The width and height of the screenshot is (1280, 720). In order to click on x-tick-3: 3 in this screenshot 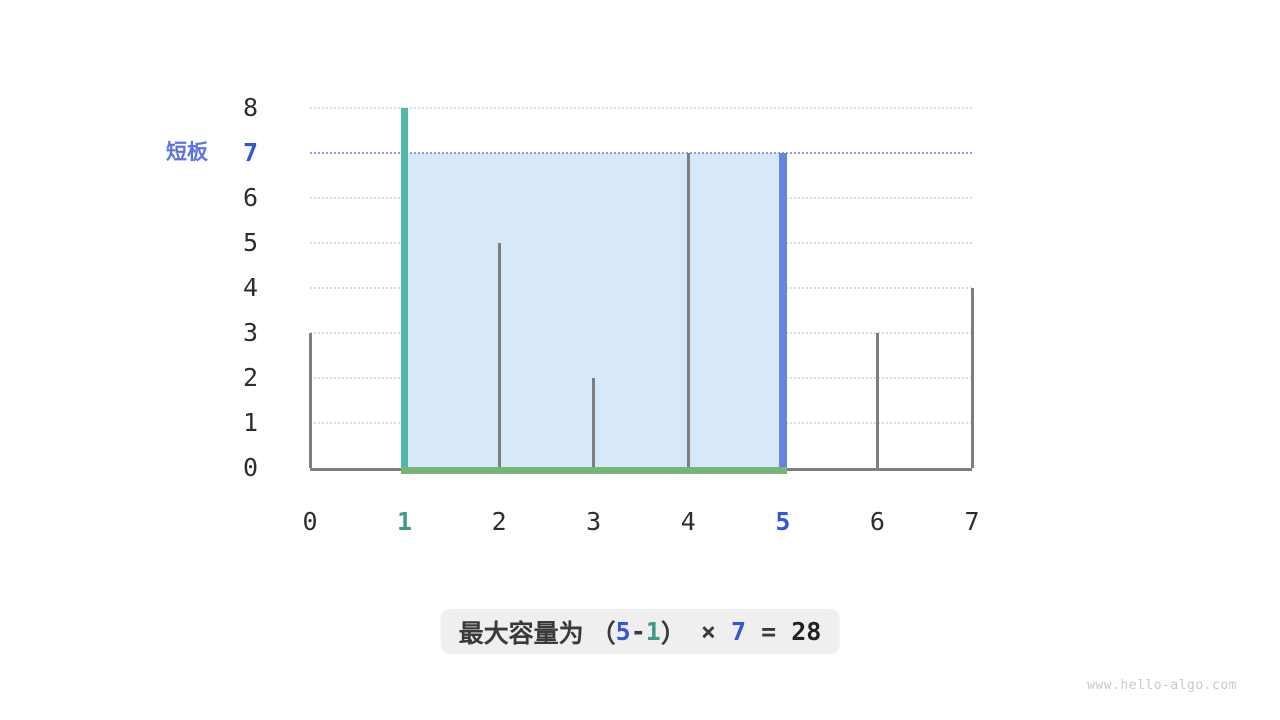, I will do `click(594, 521)`.